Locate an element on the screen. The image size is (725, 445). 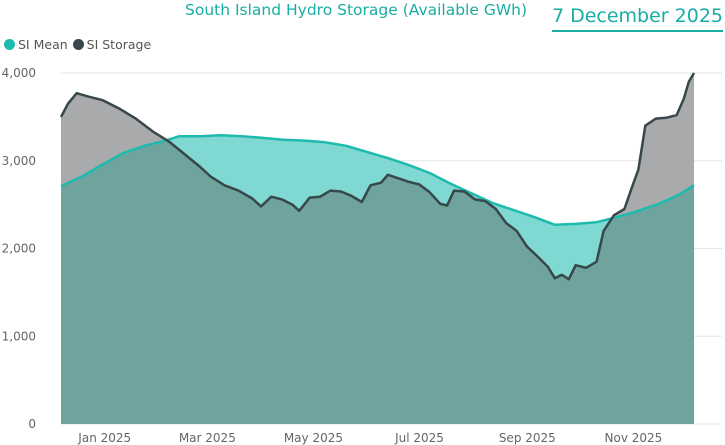
legend-item-si-storage: SI Storage is located at coordinates (112, 44).